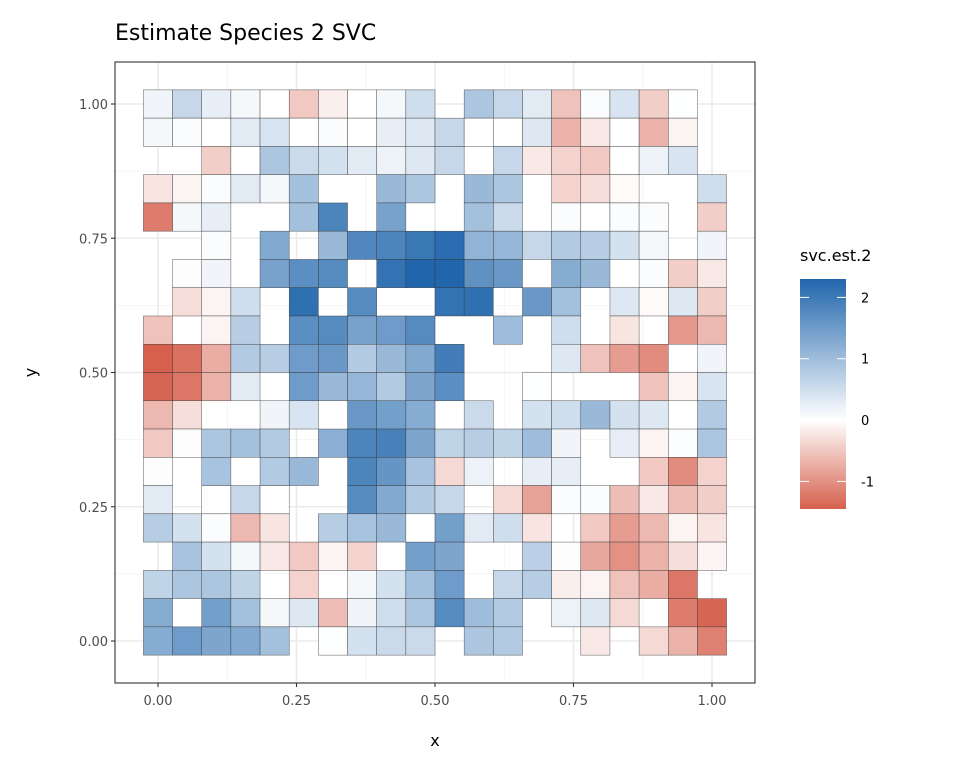 The image size is (960, 768). I want to click on x-axis-title: x, so click(434, 740).